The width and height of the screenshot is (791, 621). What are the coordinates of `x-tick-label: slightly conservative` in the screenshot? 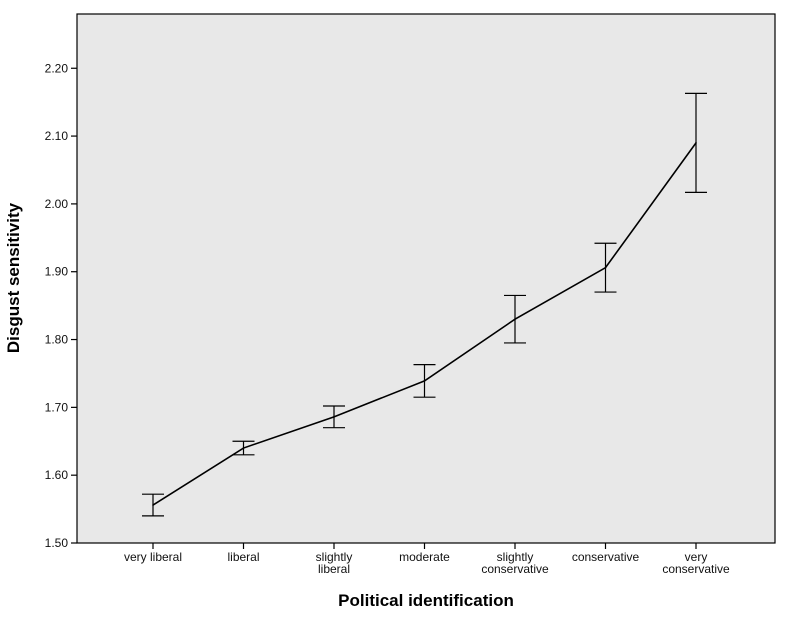 It's located at (515, 563).